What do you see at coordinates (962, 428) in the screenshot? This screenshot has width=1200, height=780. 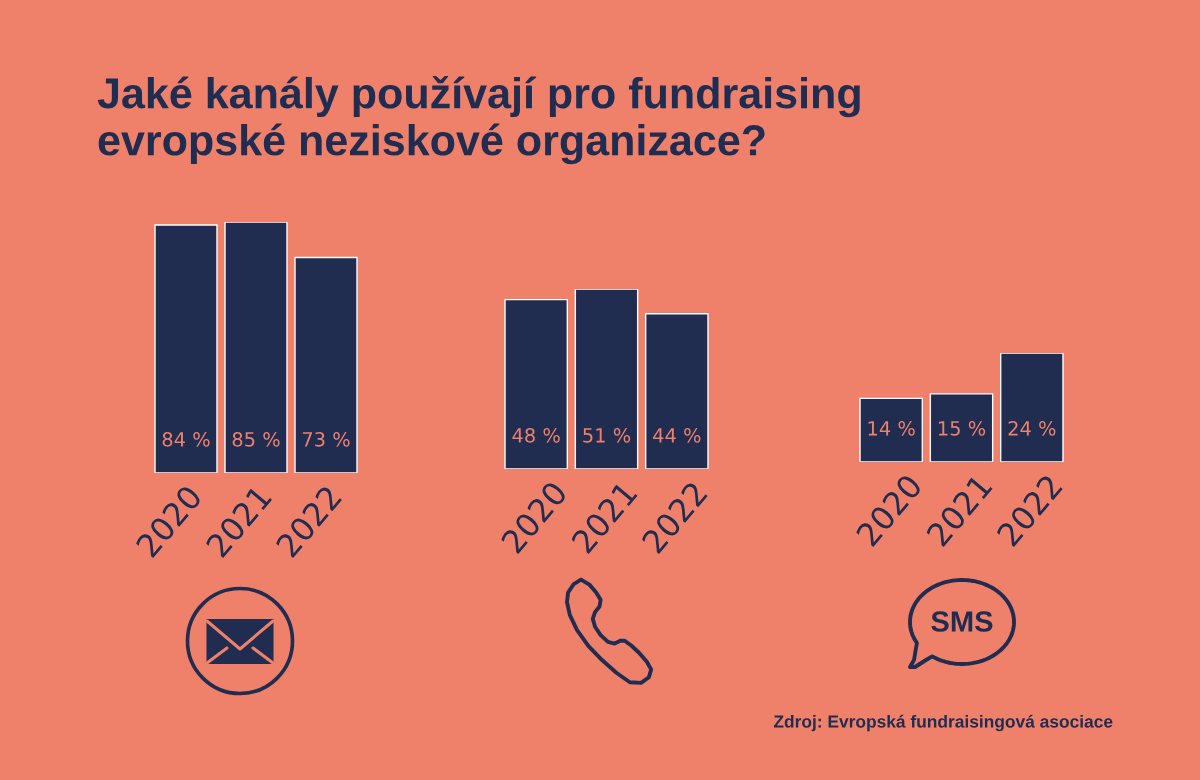 I see `data-label: 15 %` at bounding box center [962, 428].